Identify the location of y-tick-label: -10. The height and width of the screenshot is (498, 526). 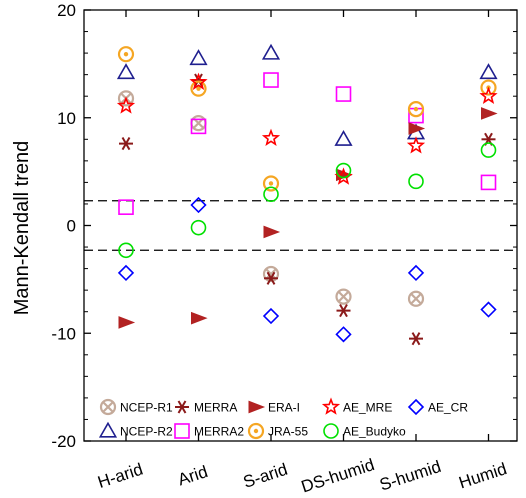
(63, 333).